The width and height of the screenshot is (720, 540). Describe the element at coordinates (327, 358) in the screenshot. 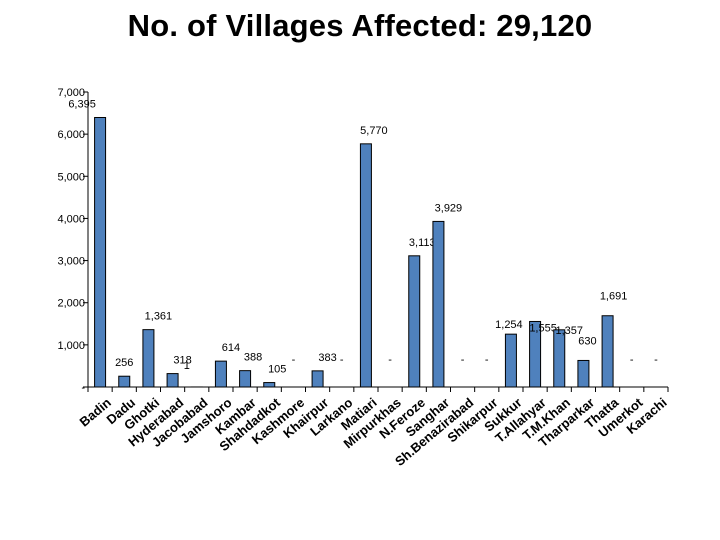

I see `data-label: 383` at that location.